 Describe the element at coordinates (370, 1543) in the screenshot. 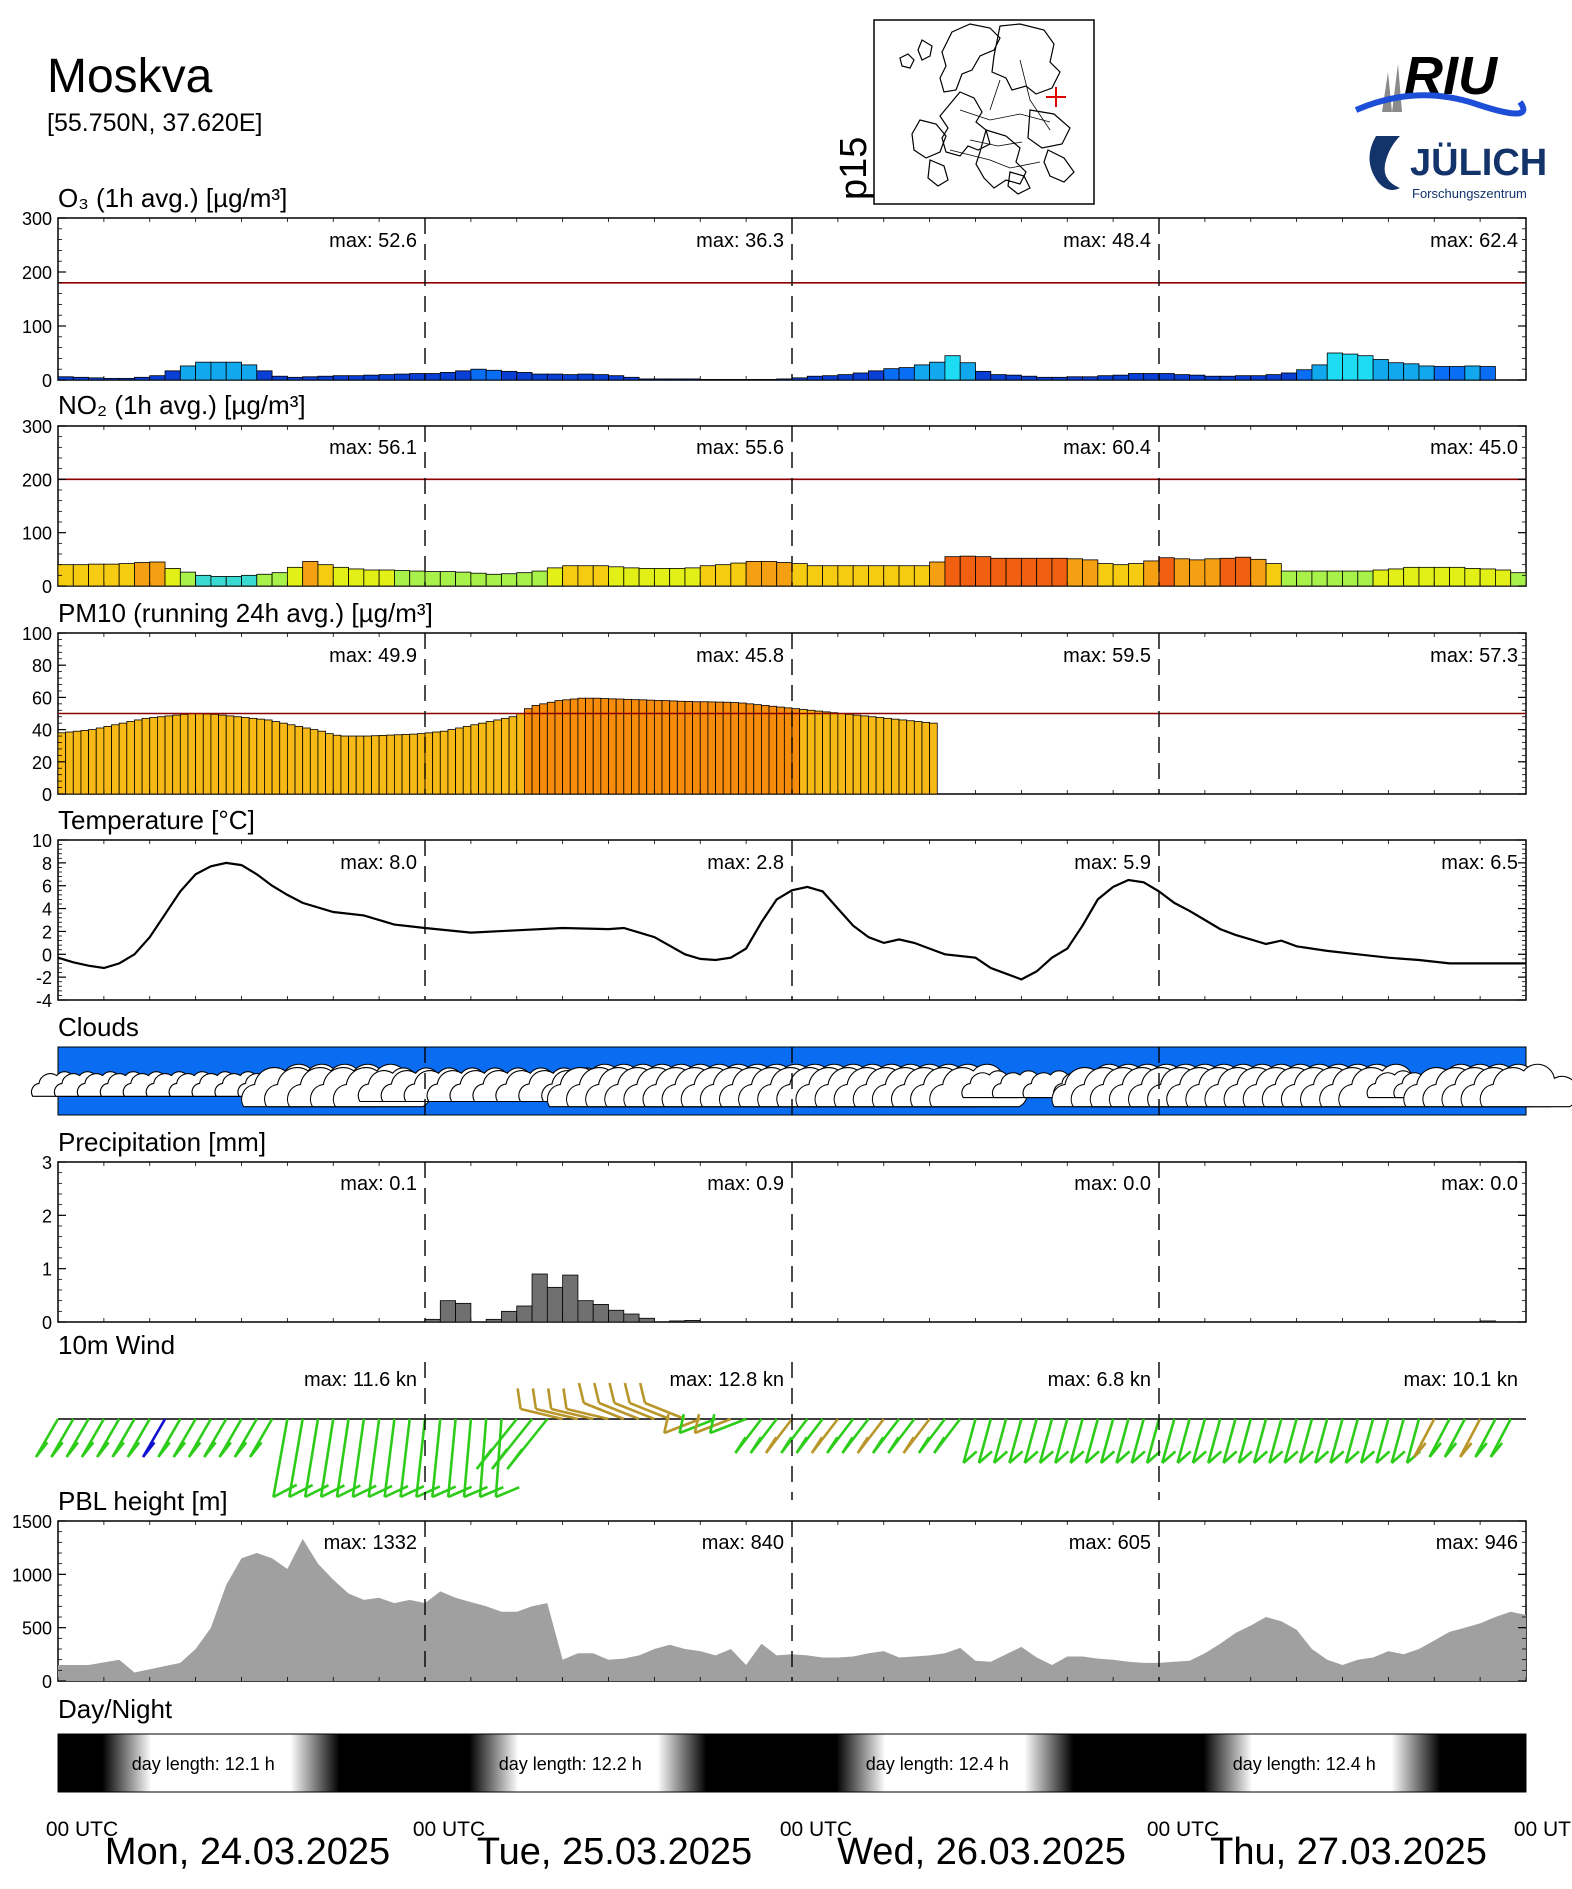

I see `pbl-max-label: max: 1332` at that location.